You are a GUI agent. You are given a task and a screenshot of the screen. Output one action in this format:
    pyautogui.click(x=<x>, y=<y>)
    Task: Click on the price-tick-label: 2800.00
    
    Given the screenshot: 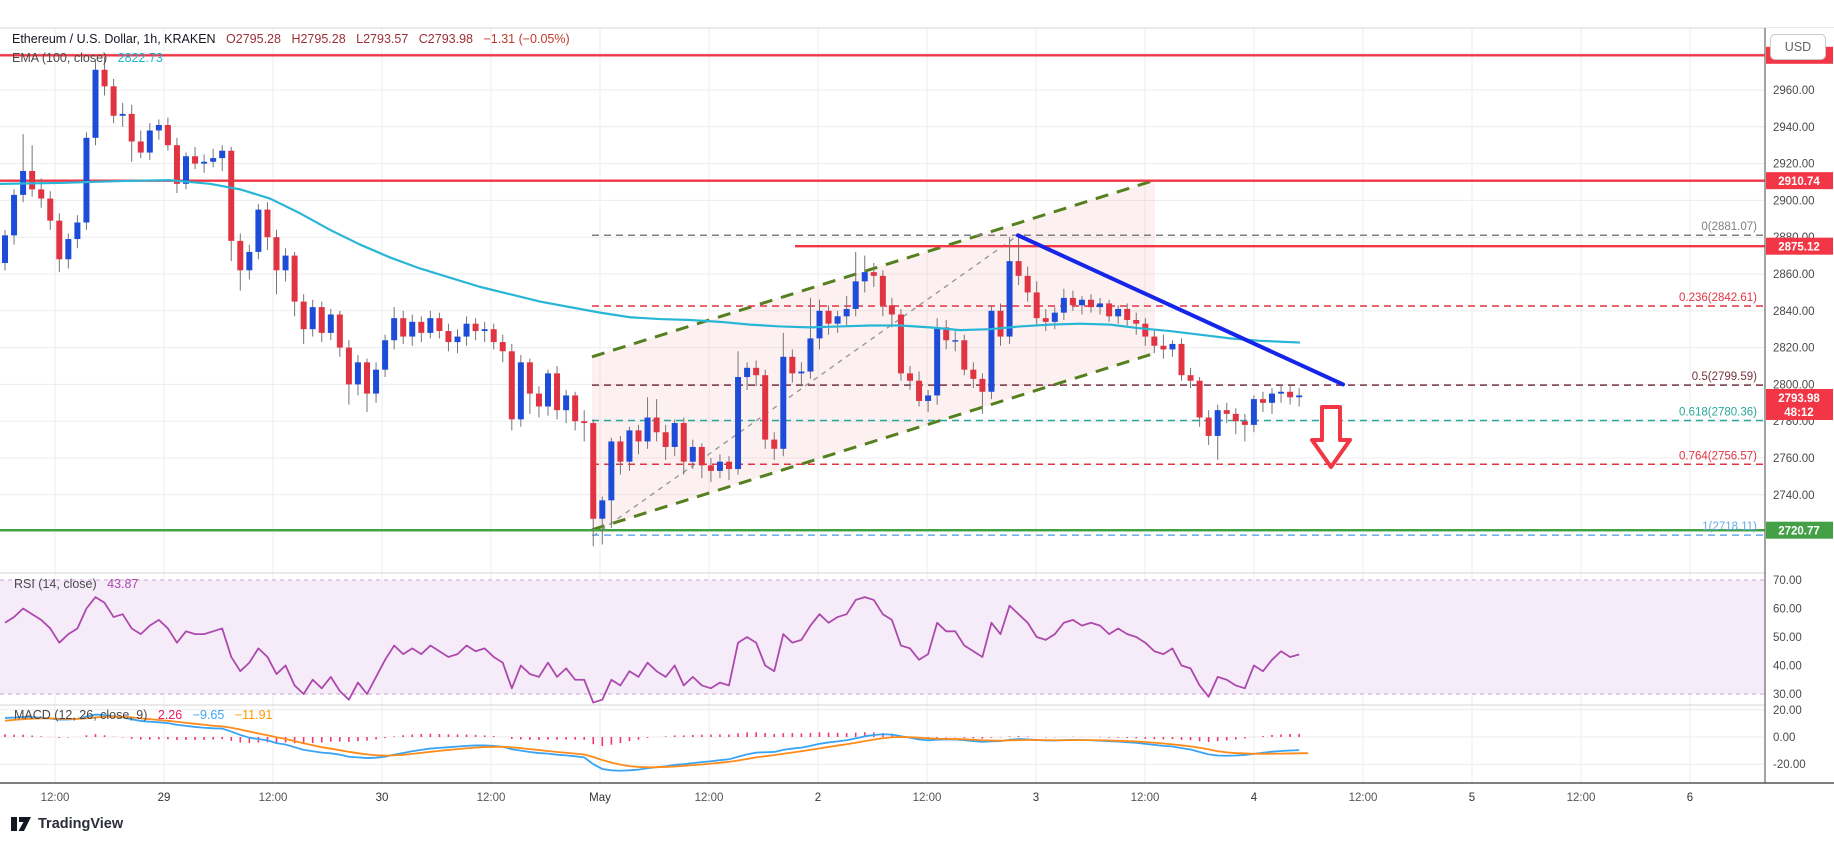 What is the action you would take?
    pyautogui.click(x=1794, y=385)
    